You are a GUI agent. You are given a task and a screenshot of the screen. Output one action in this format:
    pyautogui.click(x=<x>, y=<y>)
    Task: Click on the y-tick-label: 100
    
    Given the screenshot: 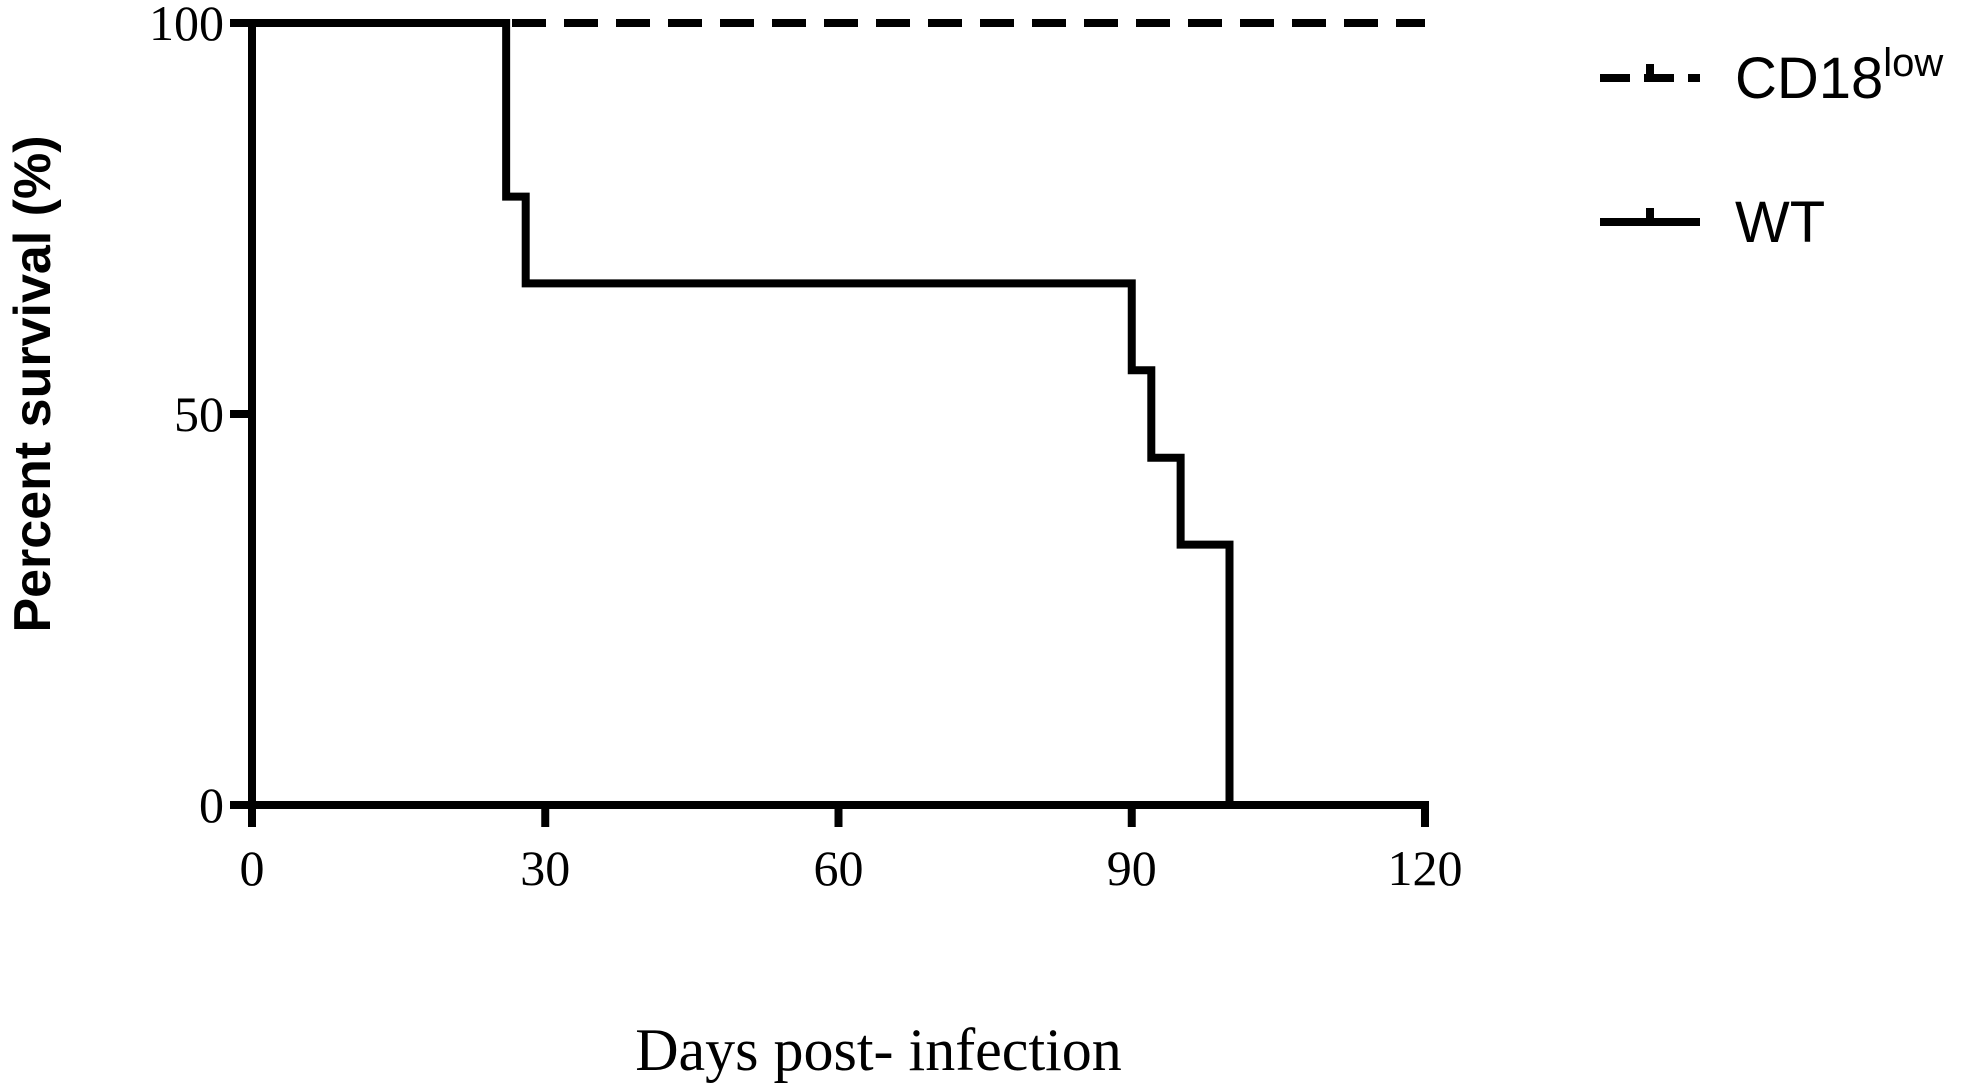 What is the action you would take?
    pyautogui.click(x=186, y=25)
    